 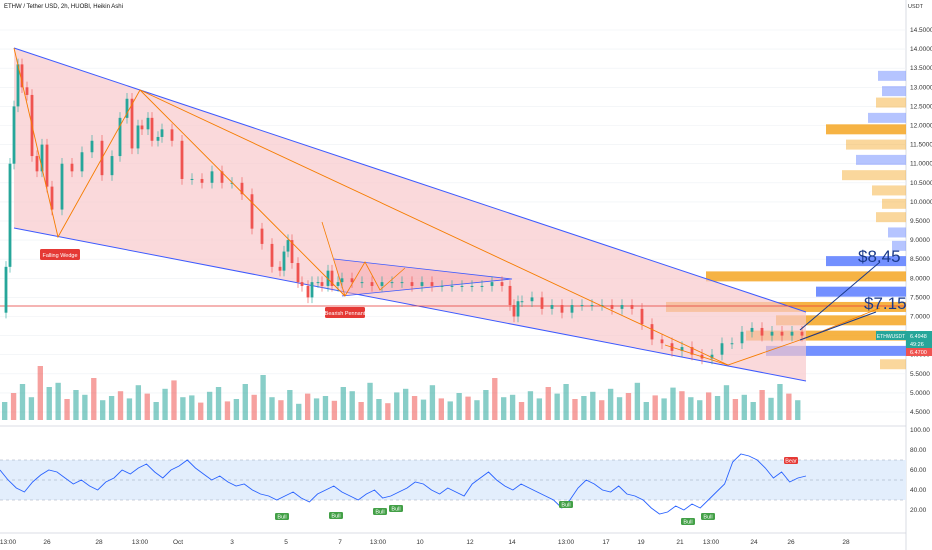 I want to click on price-tick-label: 13.5000, so click(x=921, y=68).